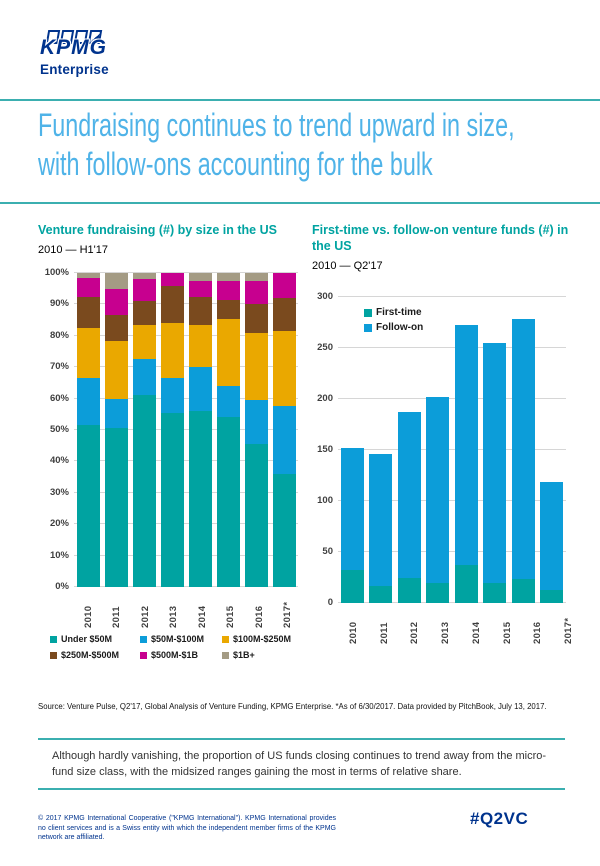  I want to click on y-tick-label: 150, so click(325, 449).